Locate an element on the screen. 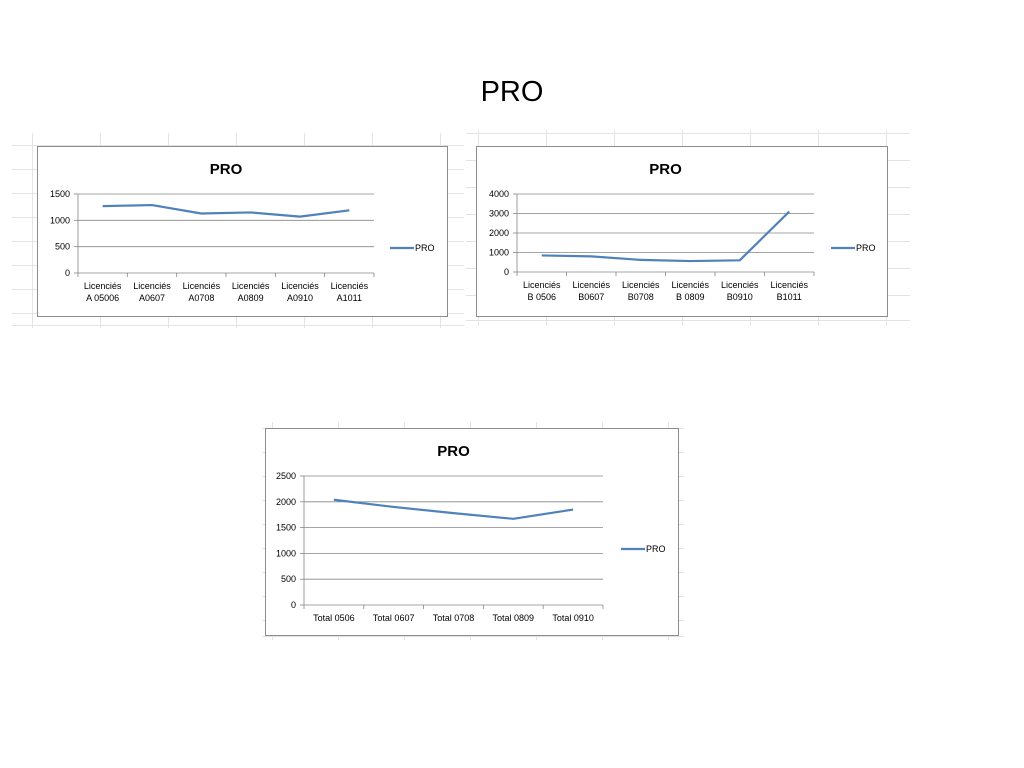 Image resolution: width=1024 pixels, height=768 pixels. x-tick-label: A0910 is located at coordinates (300, 298).